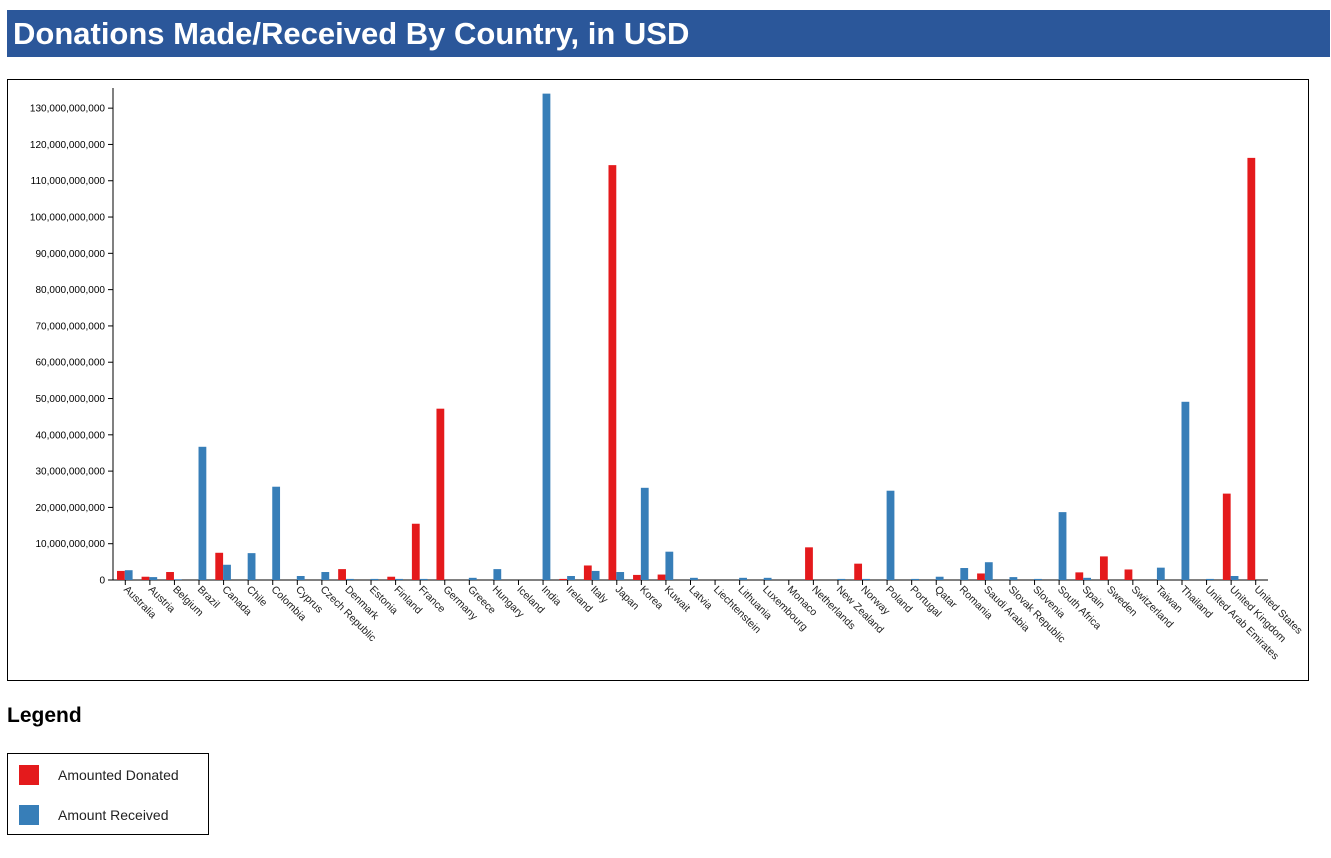  I want to click on y-tick-label: 30,000,000,000, so click(70, 472).